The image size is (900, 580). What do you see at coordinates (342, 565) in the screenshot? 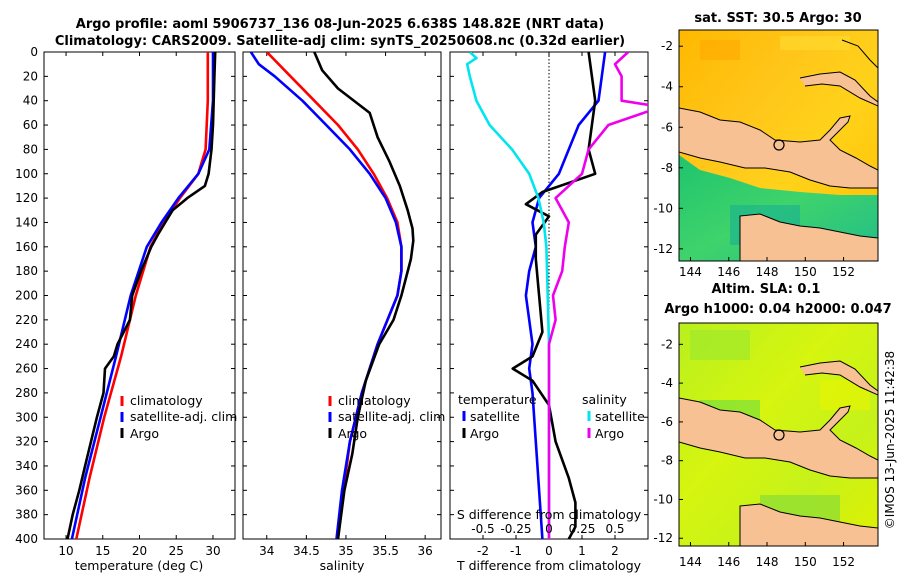
I see `salinity-axis-label: salinity` at bounding box center [342, 565].